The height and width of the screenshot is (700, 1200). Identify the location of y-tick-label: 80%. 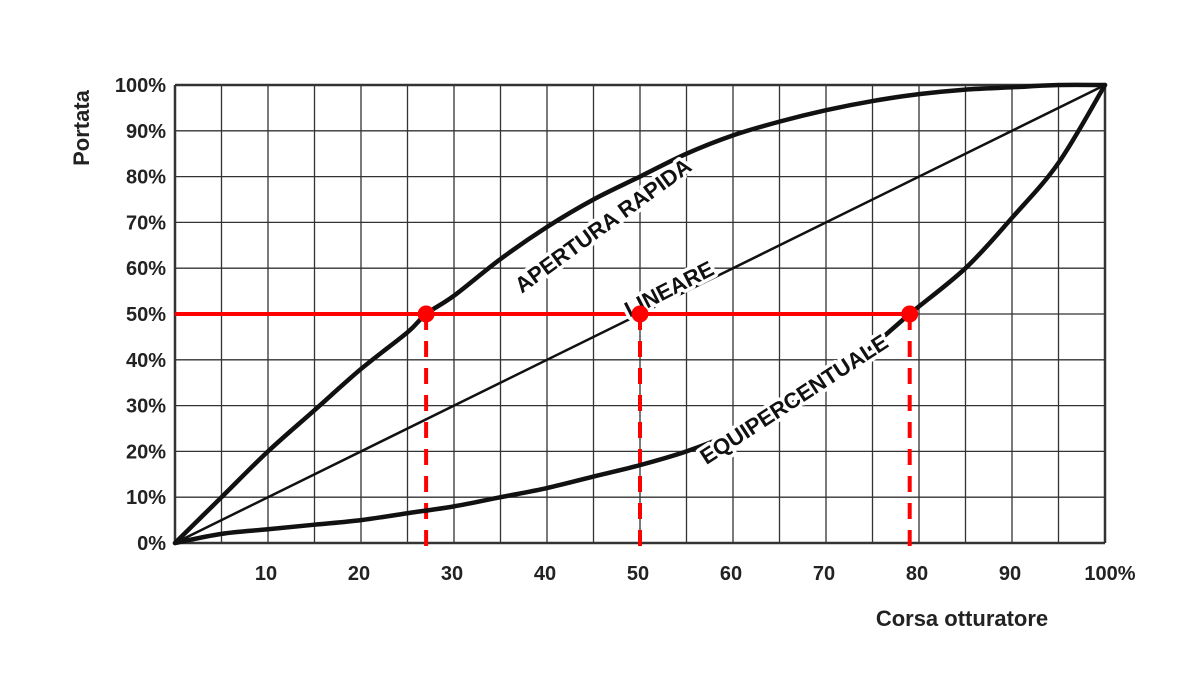
(146, 178).